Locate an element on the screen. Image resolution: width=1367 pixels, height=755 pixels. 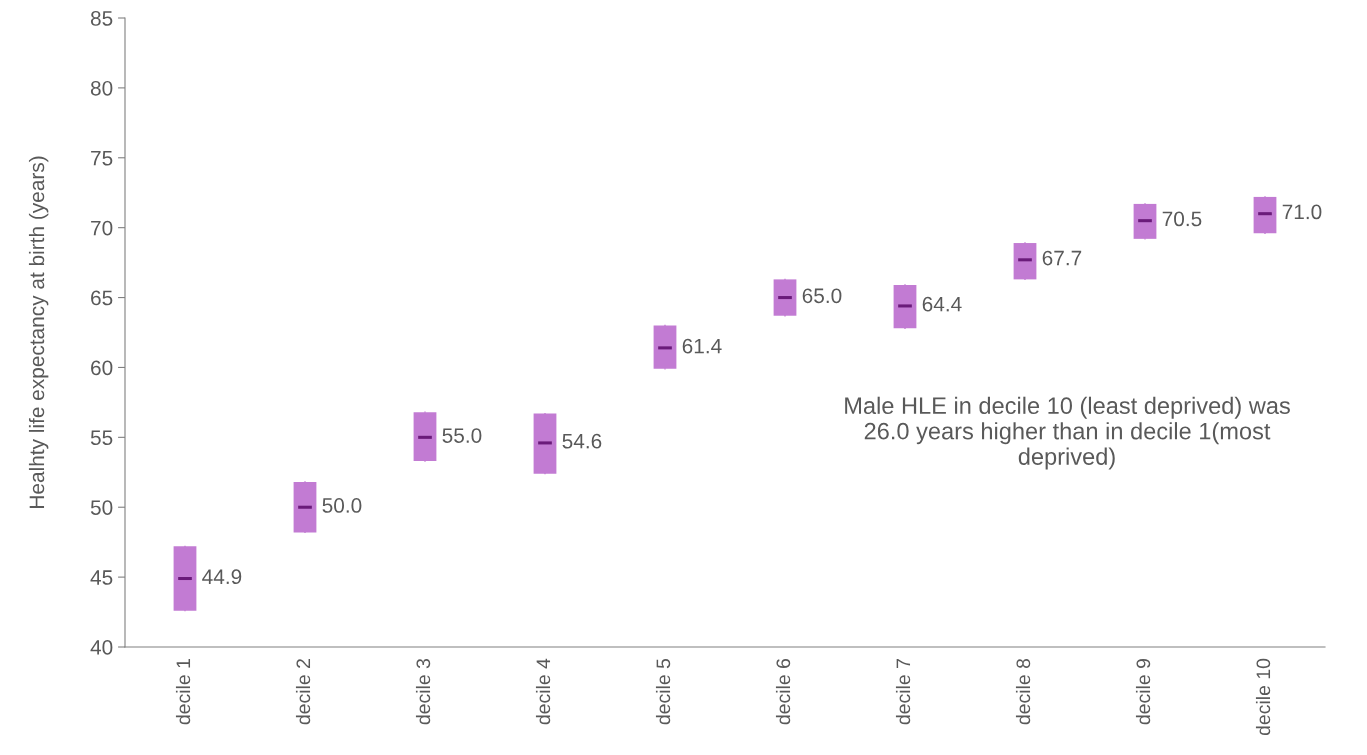
x-tick-label: decile 1 is located at coordinates (183, 692).